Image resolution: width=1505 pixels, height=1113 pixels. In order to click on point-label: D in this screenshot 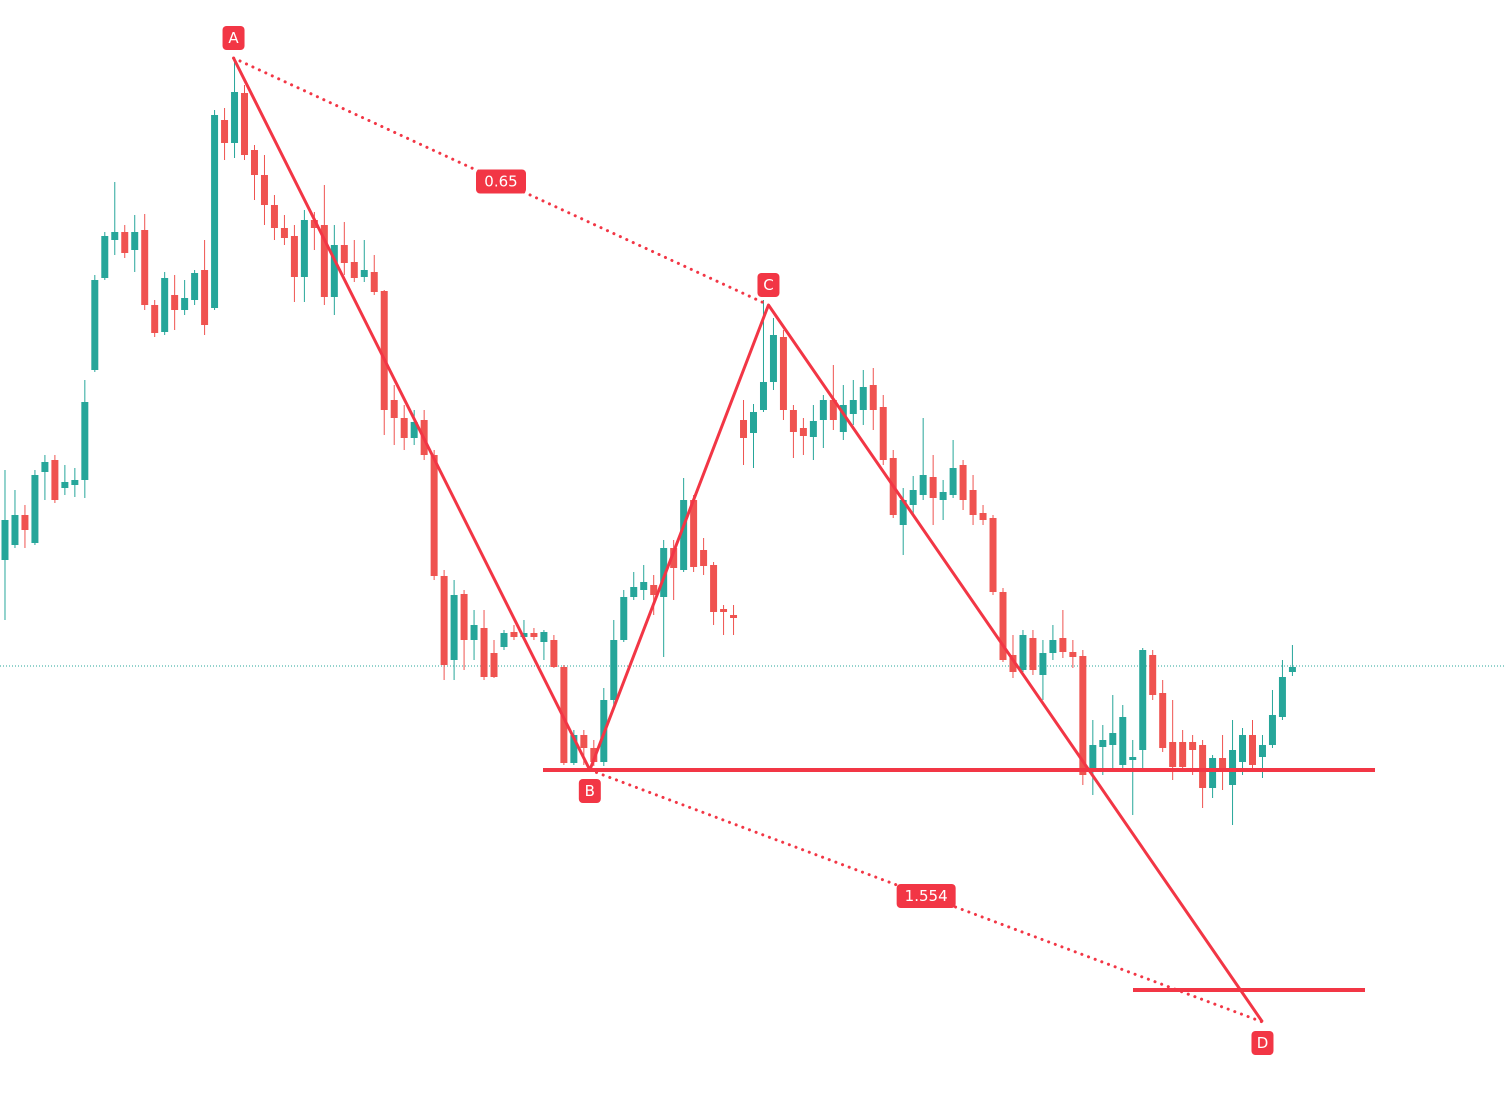, I will do `click(1262, 1043)`.